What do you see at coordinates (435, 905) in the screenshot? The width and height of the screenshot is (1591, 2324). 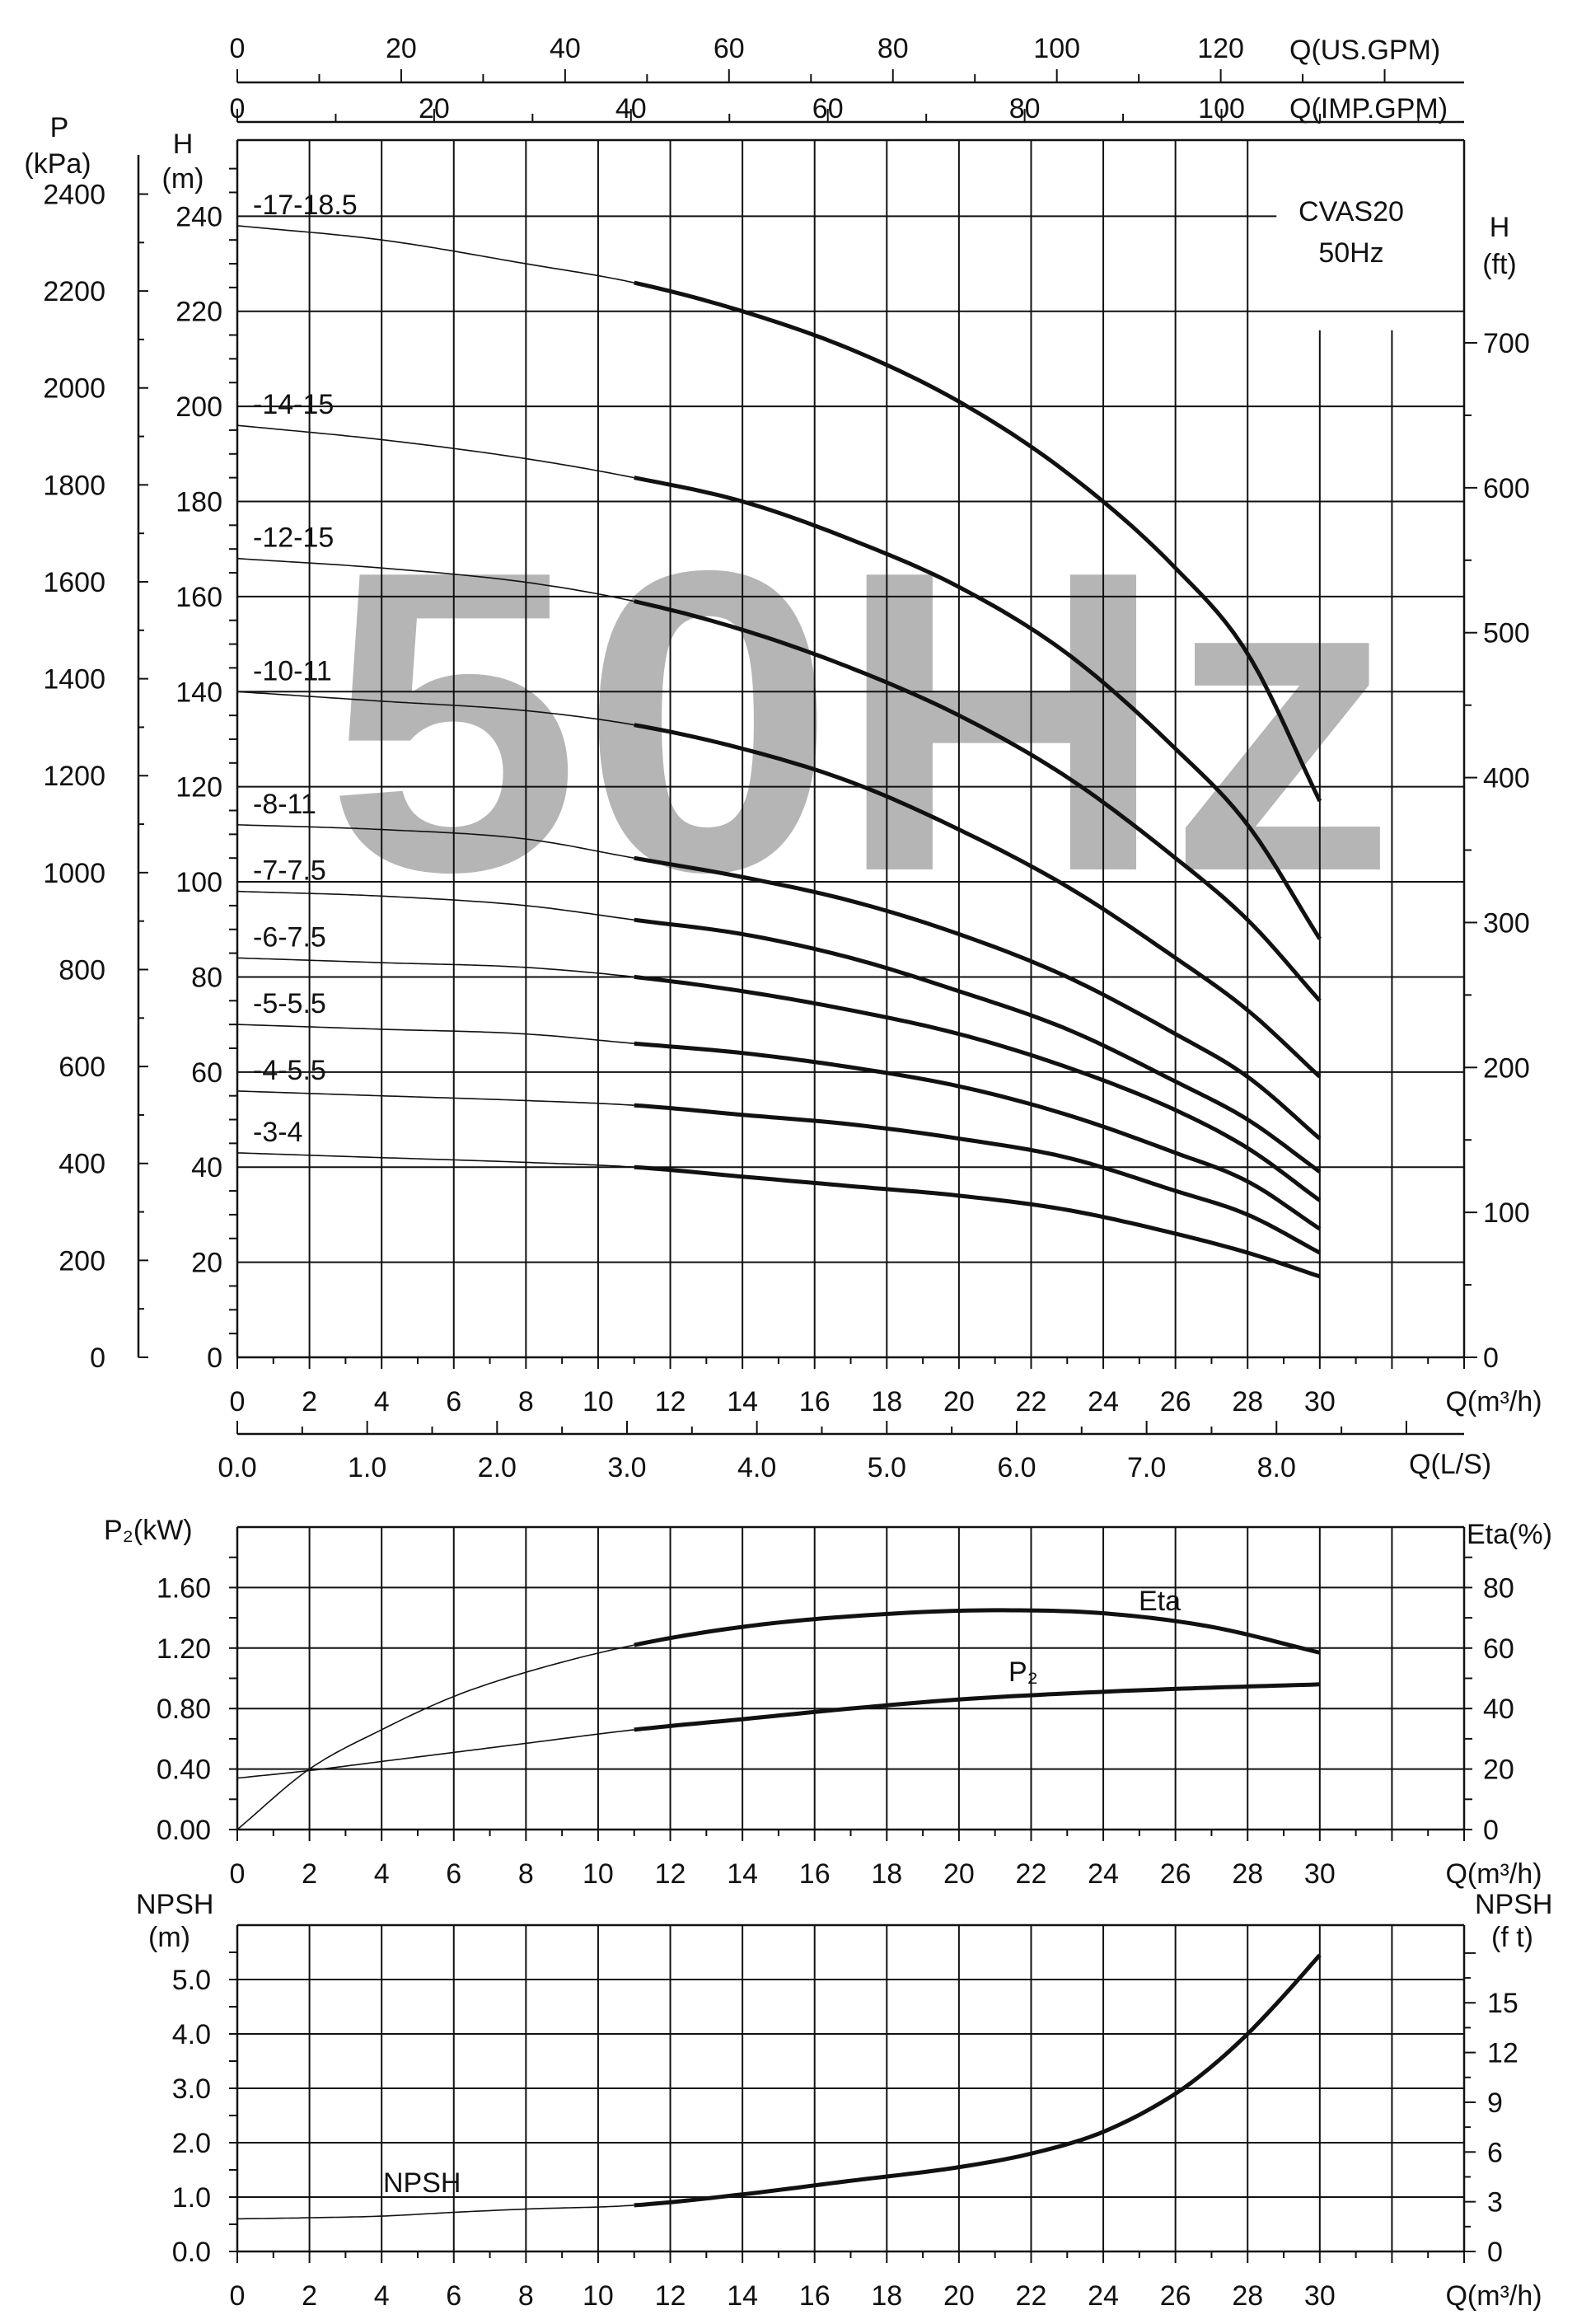 I see `head-curve7-7-5-thin-segment` at bounding box center [435, 905].